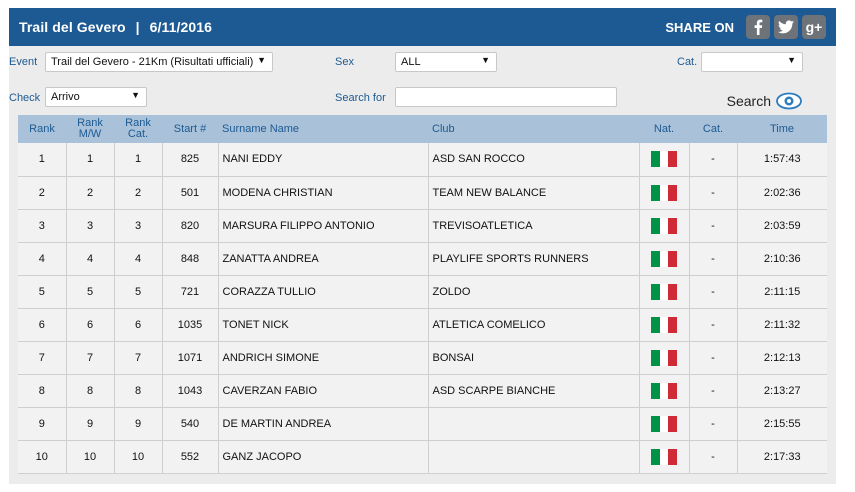 This screenshot has width=855, height=492. What do you see at coordinates (96, 97) in the screenshot?
I see `check-select: Arrivo ▼` at bounding box center [96, 97].